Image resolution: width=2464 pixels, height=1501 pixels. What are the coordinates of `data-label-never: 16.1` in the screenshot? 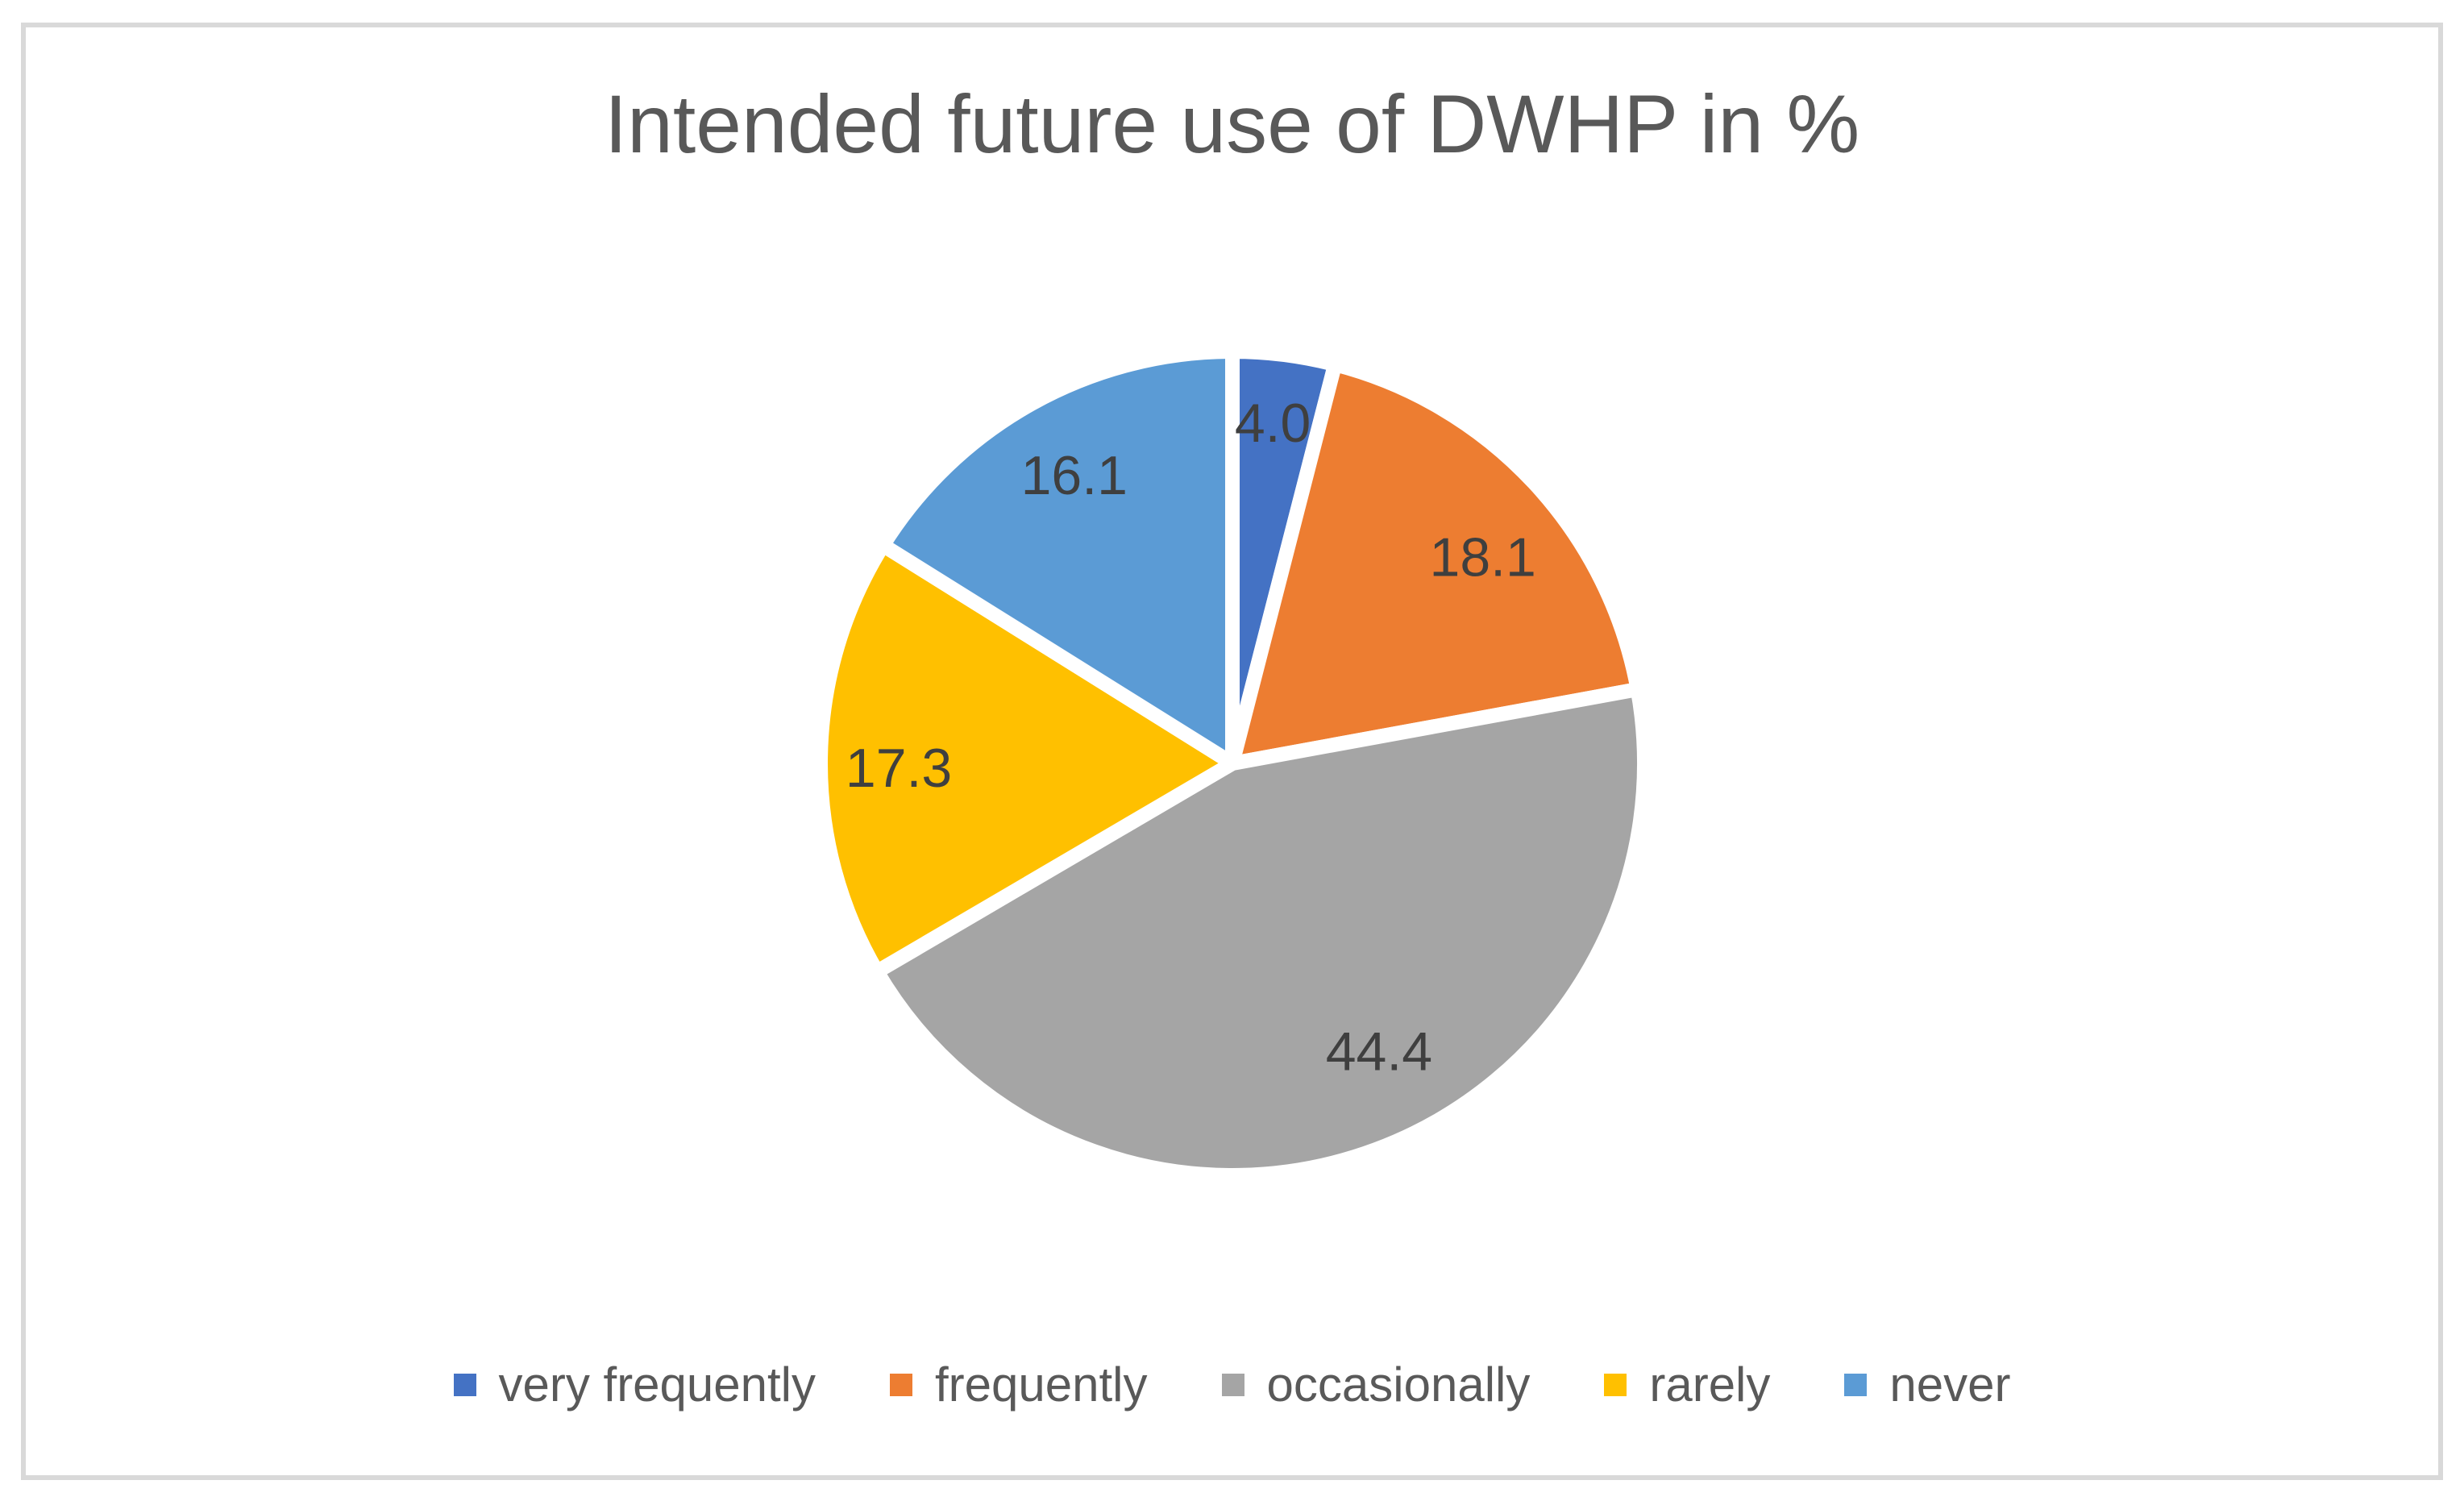 It's located at (1074, 475).